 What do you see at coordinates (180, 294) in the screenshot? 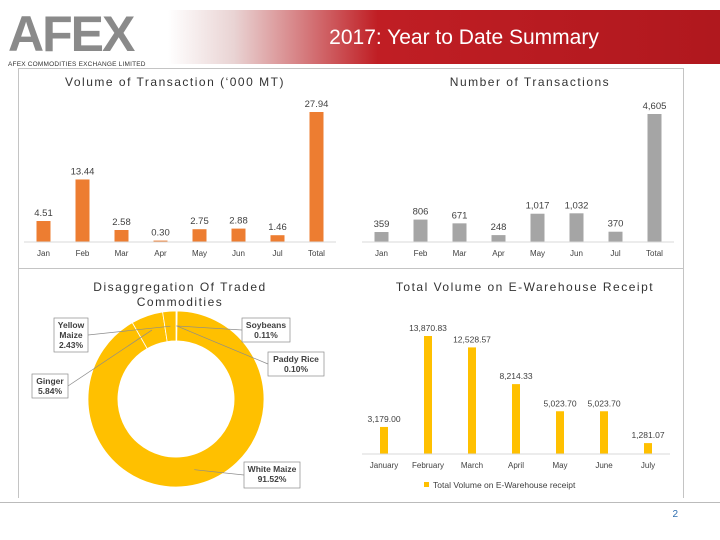
I see `disaggregation-chart-title: Disaggregation Of Traded Commodities` at bounding box center [180, 294].